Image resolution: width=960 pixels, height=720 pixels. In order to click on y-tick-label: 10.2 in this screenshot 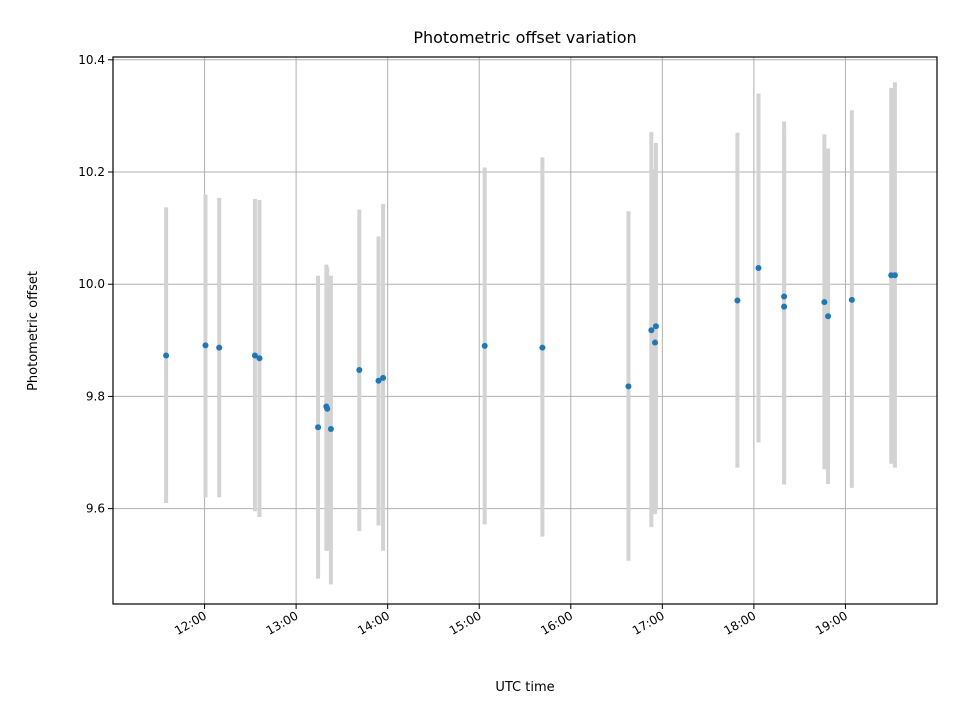, I will do `click(91, 172)`.